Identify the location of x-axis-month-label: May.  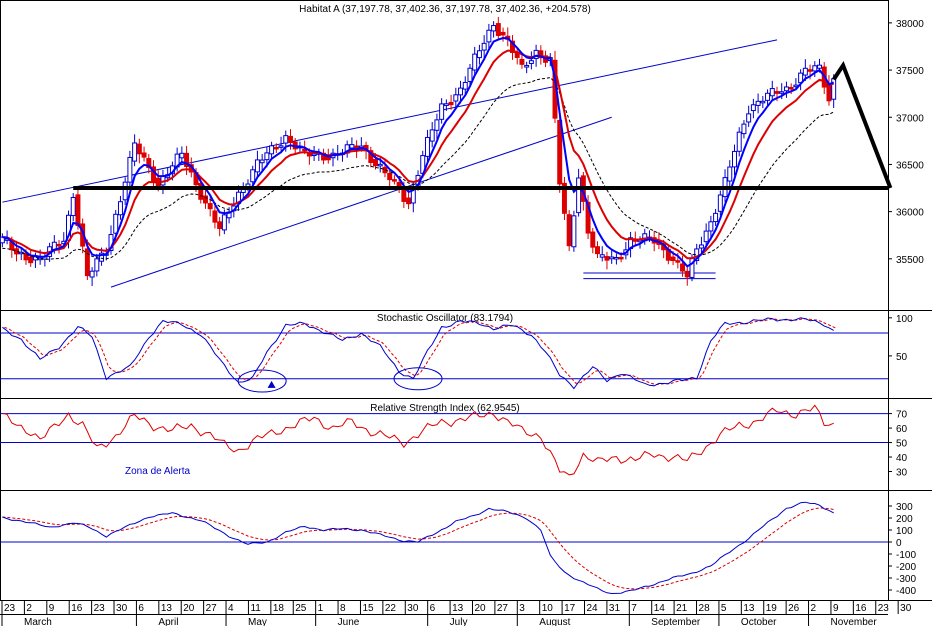
(257, 621).